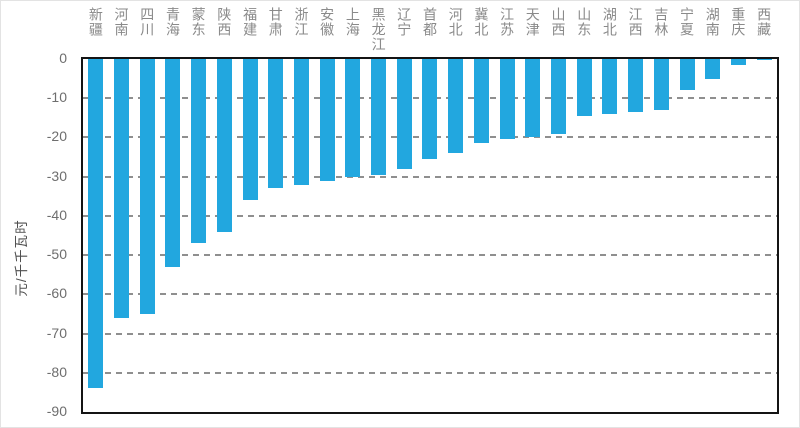  Describe the element at coordinates (56, 214) in the screenshot. I see `y-tick-label: -40` at that location.